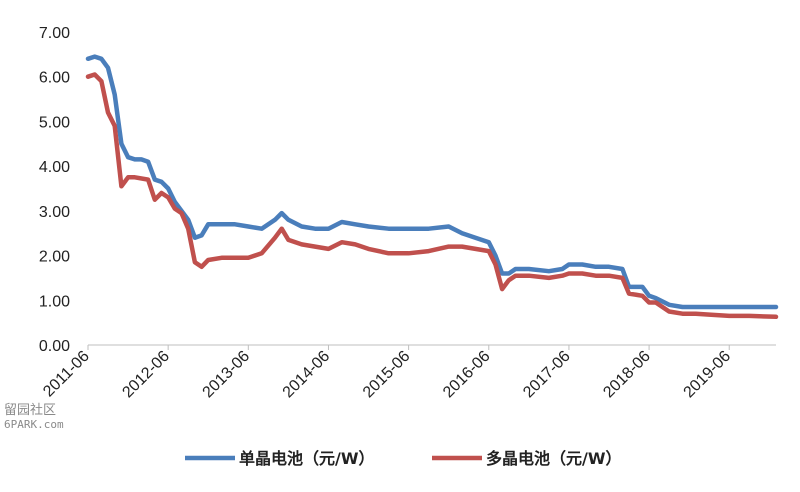 Image resolution: width=800 pixels, height=492 pixels. What do you see at coordinates (708, 375) in the screenshot?
I see `x-tick-label: 2019-06` at bounding box center [708, 375].